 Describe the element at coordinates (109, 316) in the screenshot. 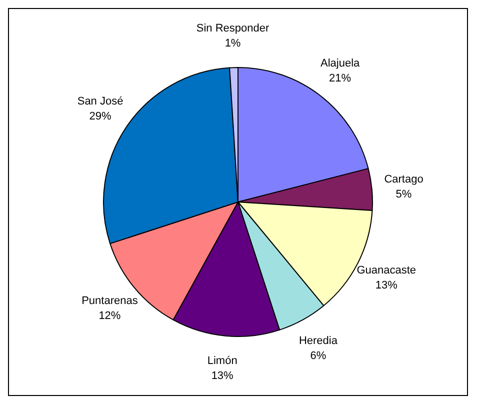

I see `data-label: 12%` at that location.